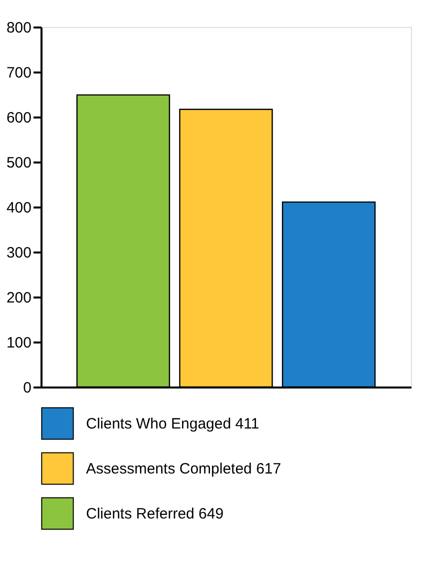 The height and width of the screenshot is (584, 437). What do you see at coordinates (27, 388) in the screenshot?
I see `y-tick-label: 0` at bounding box center [27, 388].